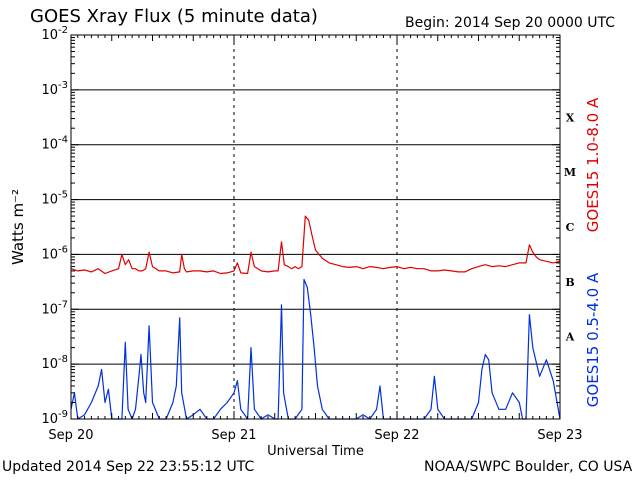 The width and height of the screenshot is (640, 480). I want to click on flare-class-label: C, so click(570, 227).